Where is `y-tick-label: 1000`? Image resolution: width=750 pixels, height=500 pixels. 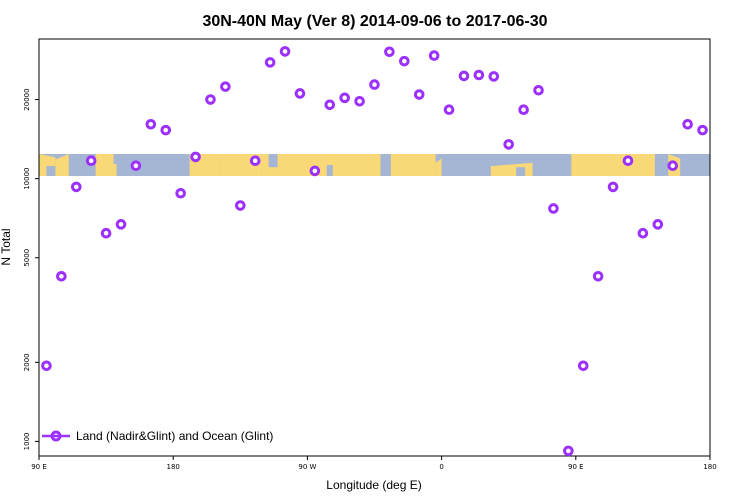
y-tick-label: 1000 is located at coordinates (27, 441).